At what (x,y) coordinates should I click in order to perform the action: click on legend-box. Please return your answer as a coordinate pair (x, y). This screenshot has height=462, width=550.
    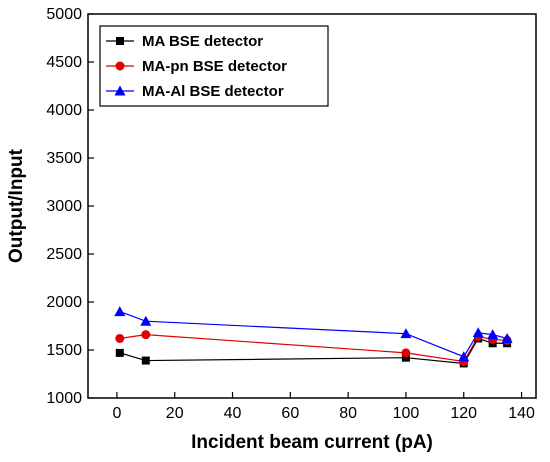
    Looking at the image, I should click on (214, 66).